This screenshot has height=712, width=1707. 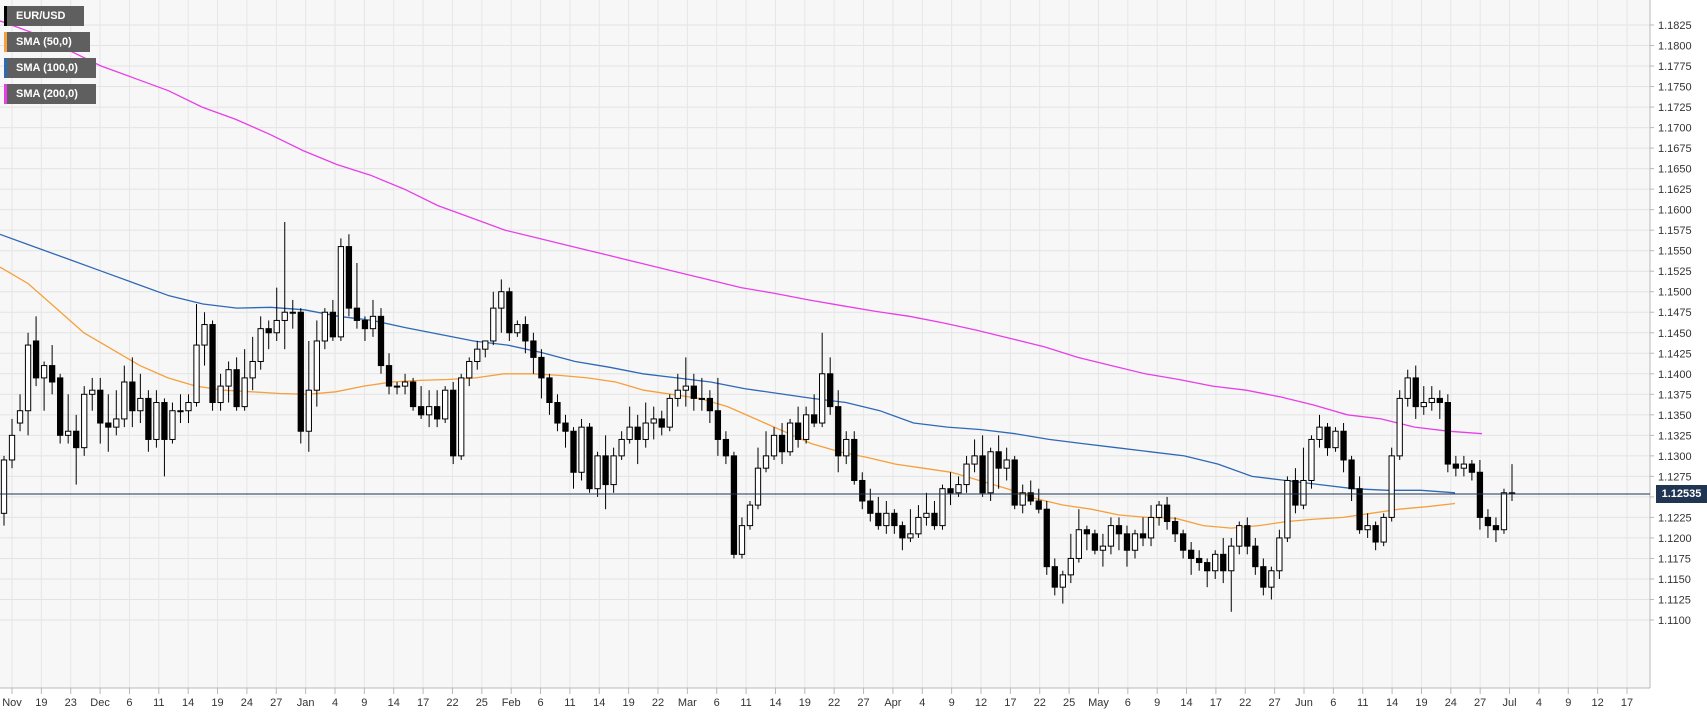 What do you see at coordinates (1675, 477) in the screenshot?
I see `y-tick-label: 1.1275` at bounding box center [1675, 477].